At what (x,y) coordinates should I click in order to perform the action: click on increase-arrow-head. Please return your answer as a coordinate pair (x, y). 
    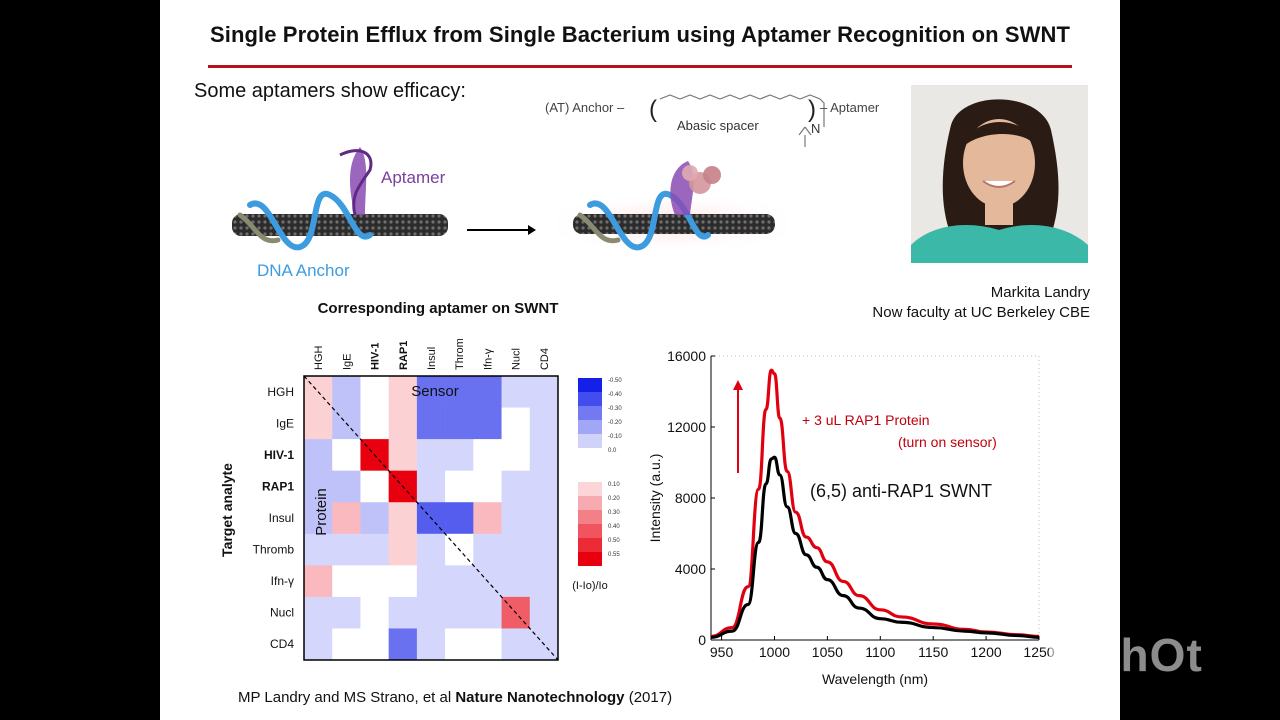
    Looking at the image, I should click on (738, 385).